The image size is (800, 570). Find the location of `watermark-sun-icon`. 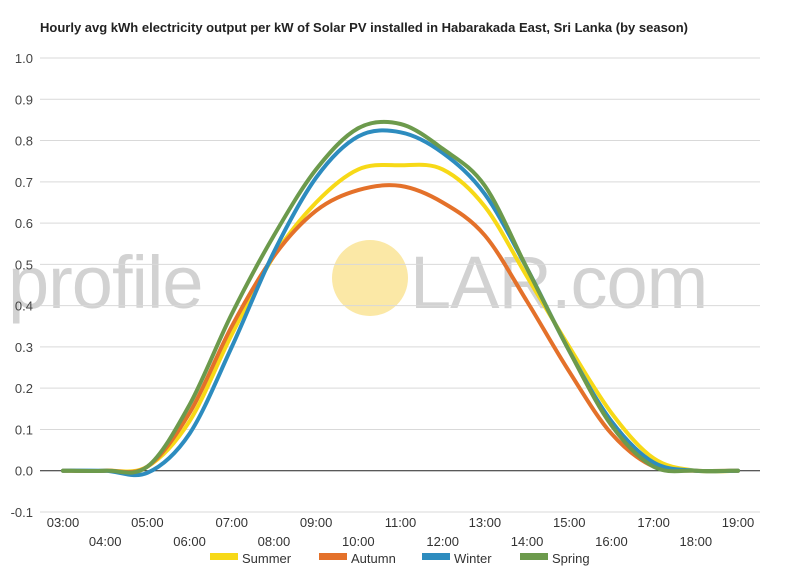

watermark-sun-icon is located at coordinates (370, 278).